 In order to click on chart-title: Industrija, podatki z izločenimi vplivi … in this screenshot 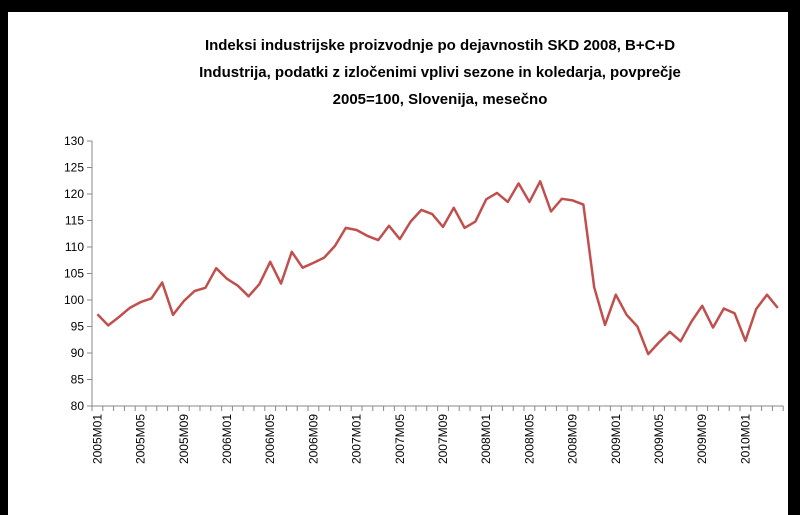, I will do `click(440, 72)`.